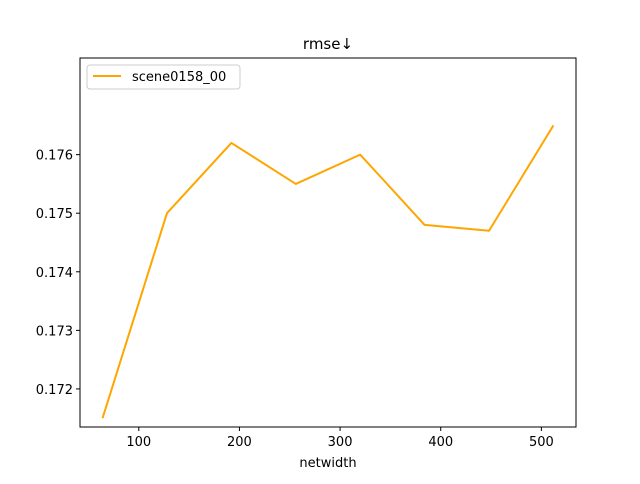  What do you see at coordinates (54, 273) in the screenshot?
I see `y-tick-label: 0.174` at bounding box center [54, 273].